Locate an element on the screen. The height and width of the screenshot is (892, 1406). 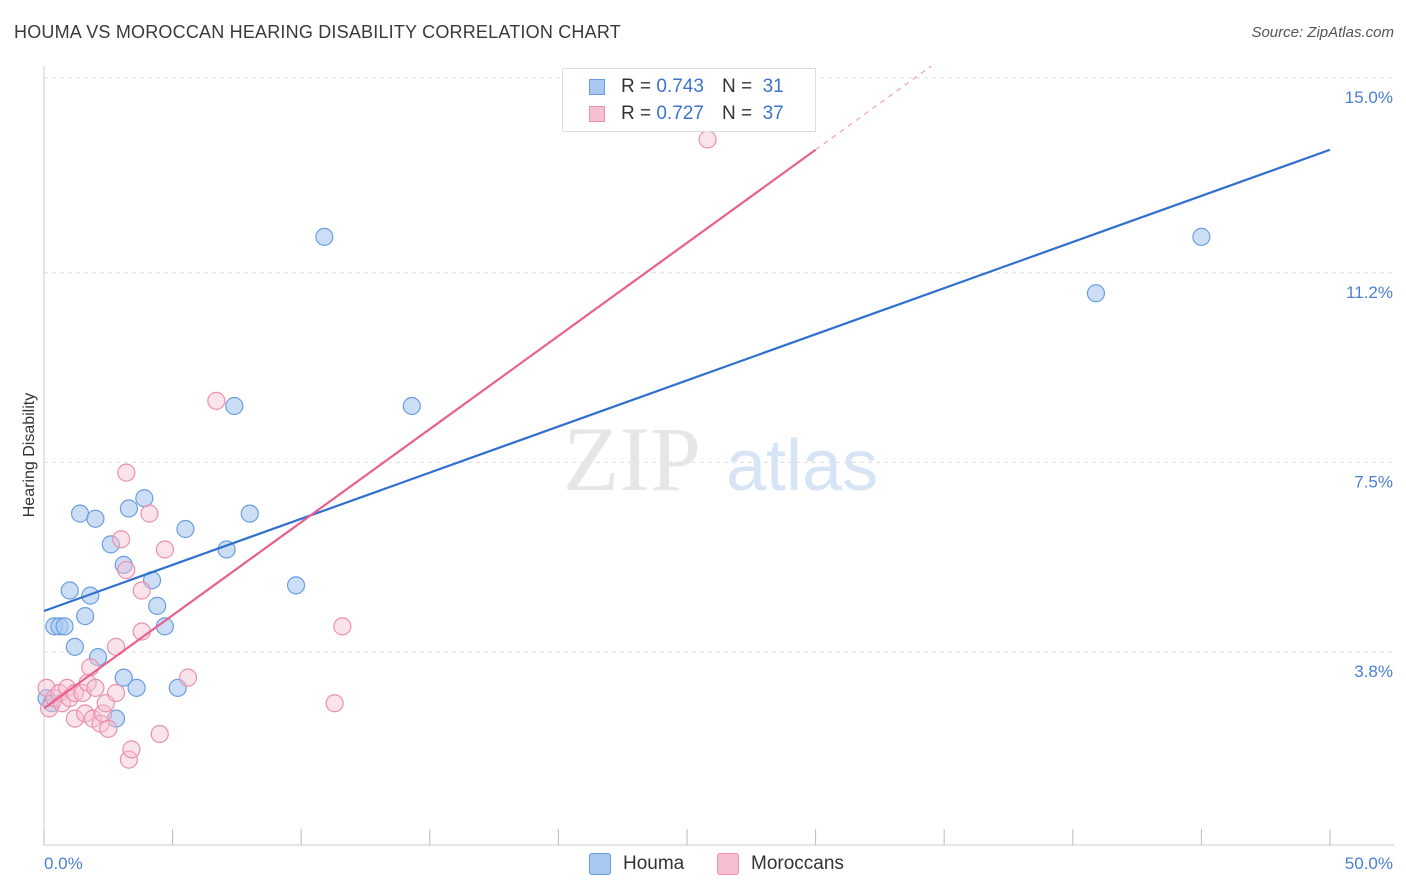
moroccan-trend-extension is located at coordinates (873, 108).